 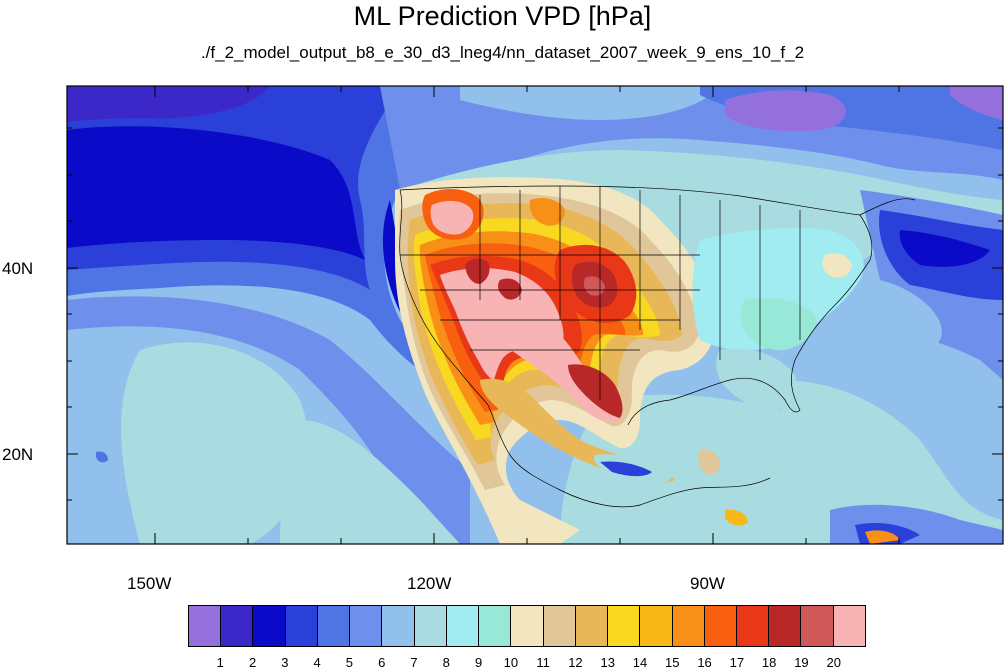 What do you see at coordinates (769, 662) in the screenshot?
I see `colorbar-label: 18` at bounding box center [769, 662].